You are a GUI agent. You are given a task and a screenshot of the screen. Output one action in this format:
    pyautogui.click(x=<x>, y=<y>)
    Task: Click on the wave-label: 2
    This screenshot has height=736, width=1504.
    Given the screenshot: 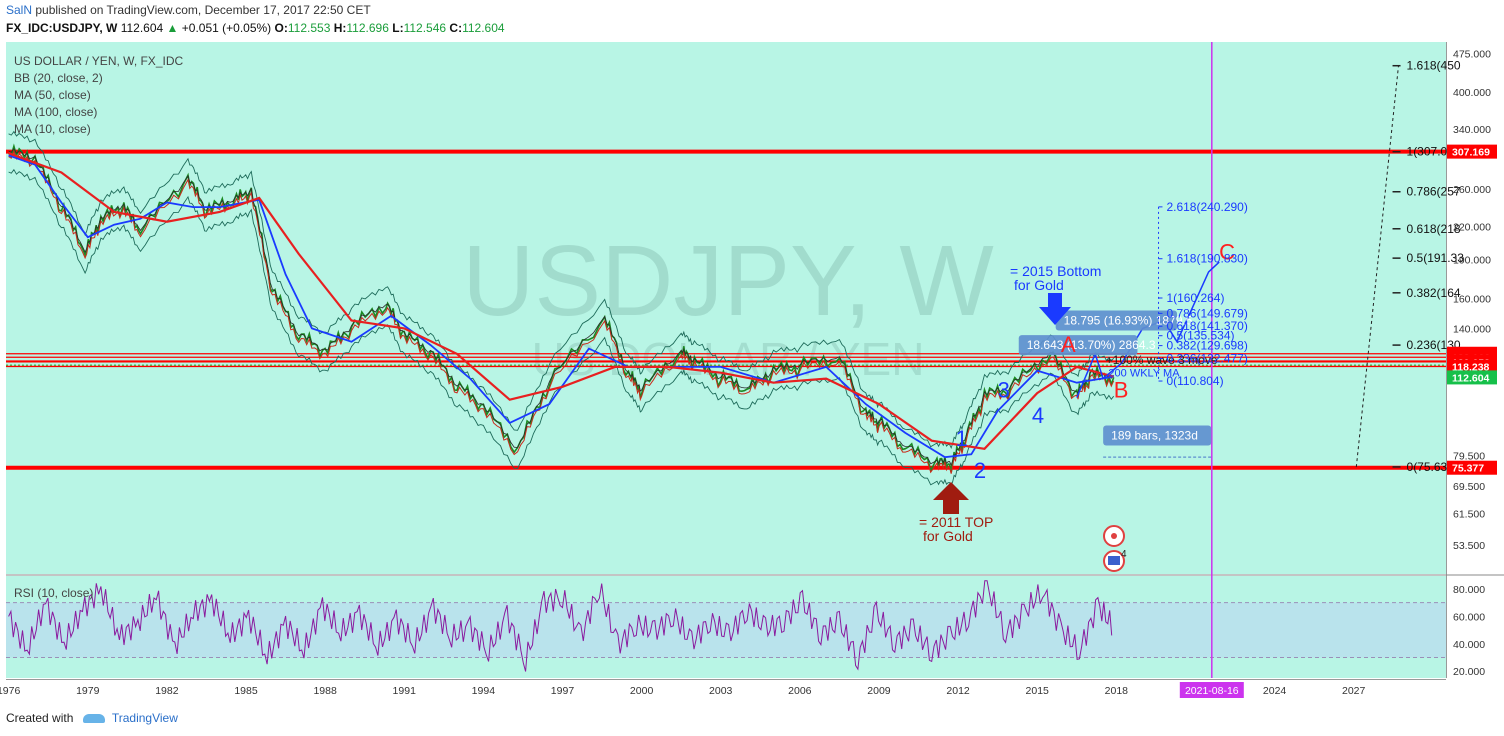 What is the action you would take?
    pyautogui.click(x=980, y=470)
    